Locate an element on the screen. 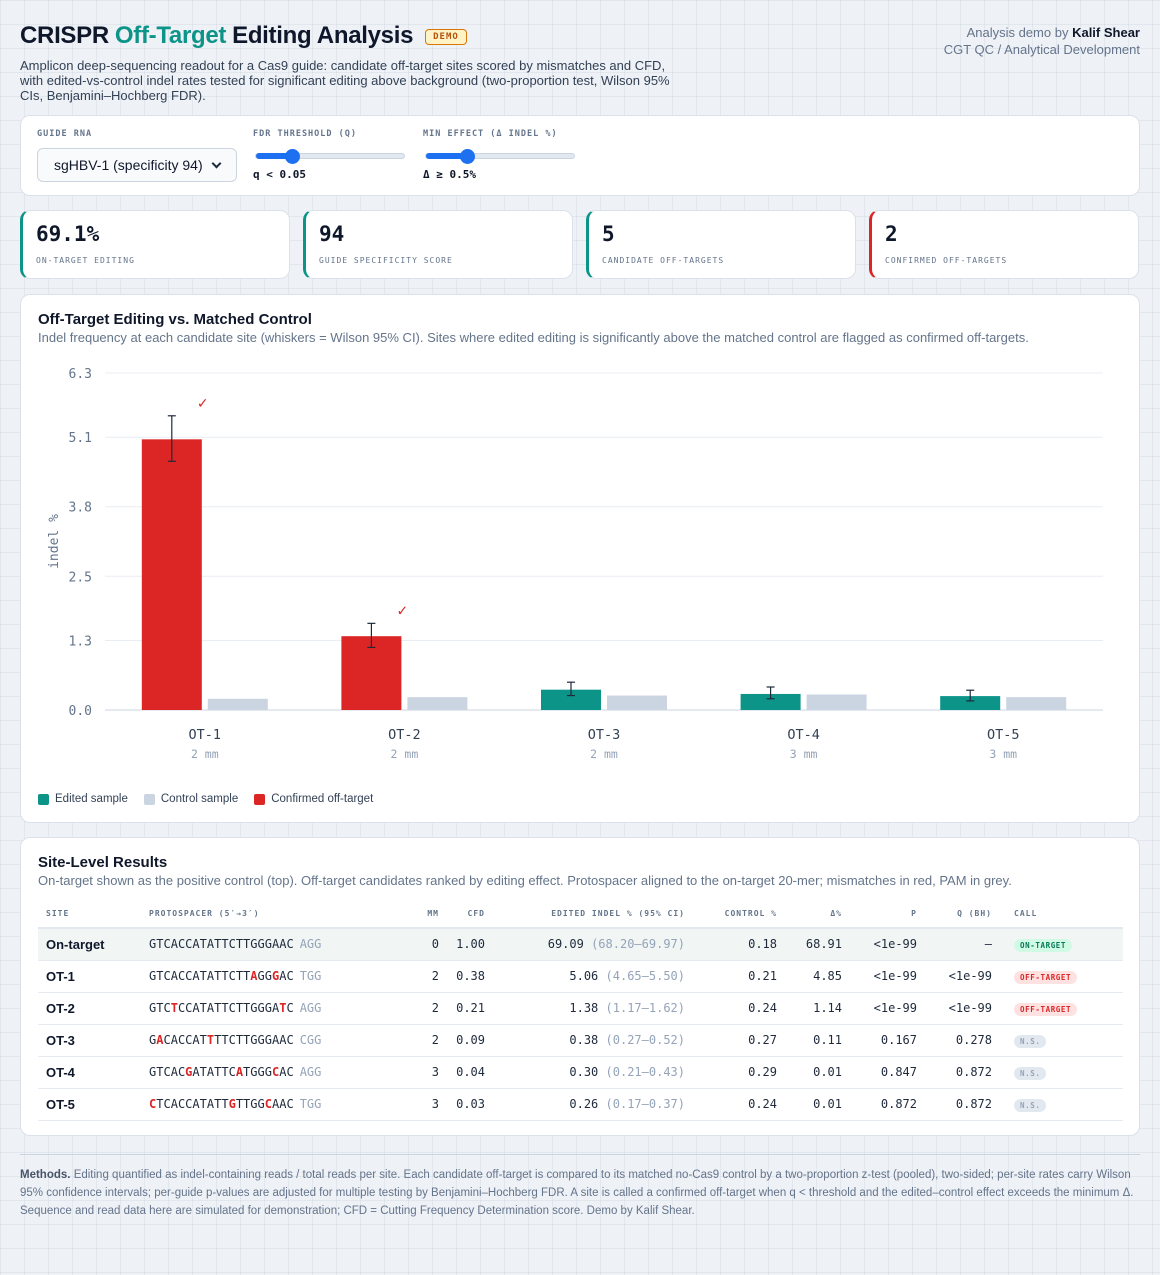 Image resolution: width=1160 pixels, height=1275 pixels. control-indel: 0.29 is located at coordinates (739, 1072).